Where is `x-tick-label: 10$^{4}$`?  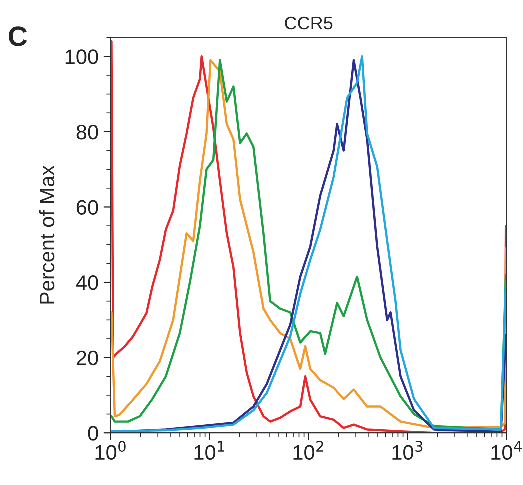 x-tick-label: 10$^{4}$ is located at coordinates (507, 450).